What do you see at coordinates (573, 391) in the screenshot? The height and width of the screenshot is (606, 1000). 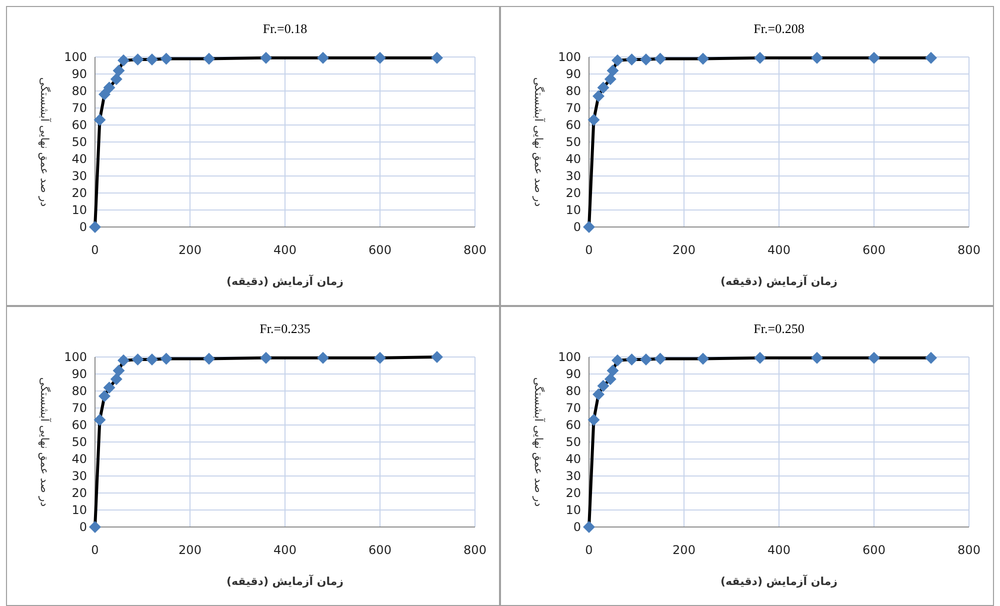 I see `y-tick-label: 80` at bounding box center [573, 391].